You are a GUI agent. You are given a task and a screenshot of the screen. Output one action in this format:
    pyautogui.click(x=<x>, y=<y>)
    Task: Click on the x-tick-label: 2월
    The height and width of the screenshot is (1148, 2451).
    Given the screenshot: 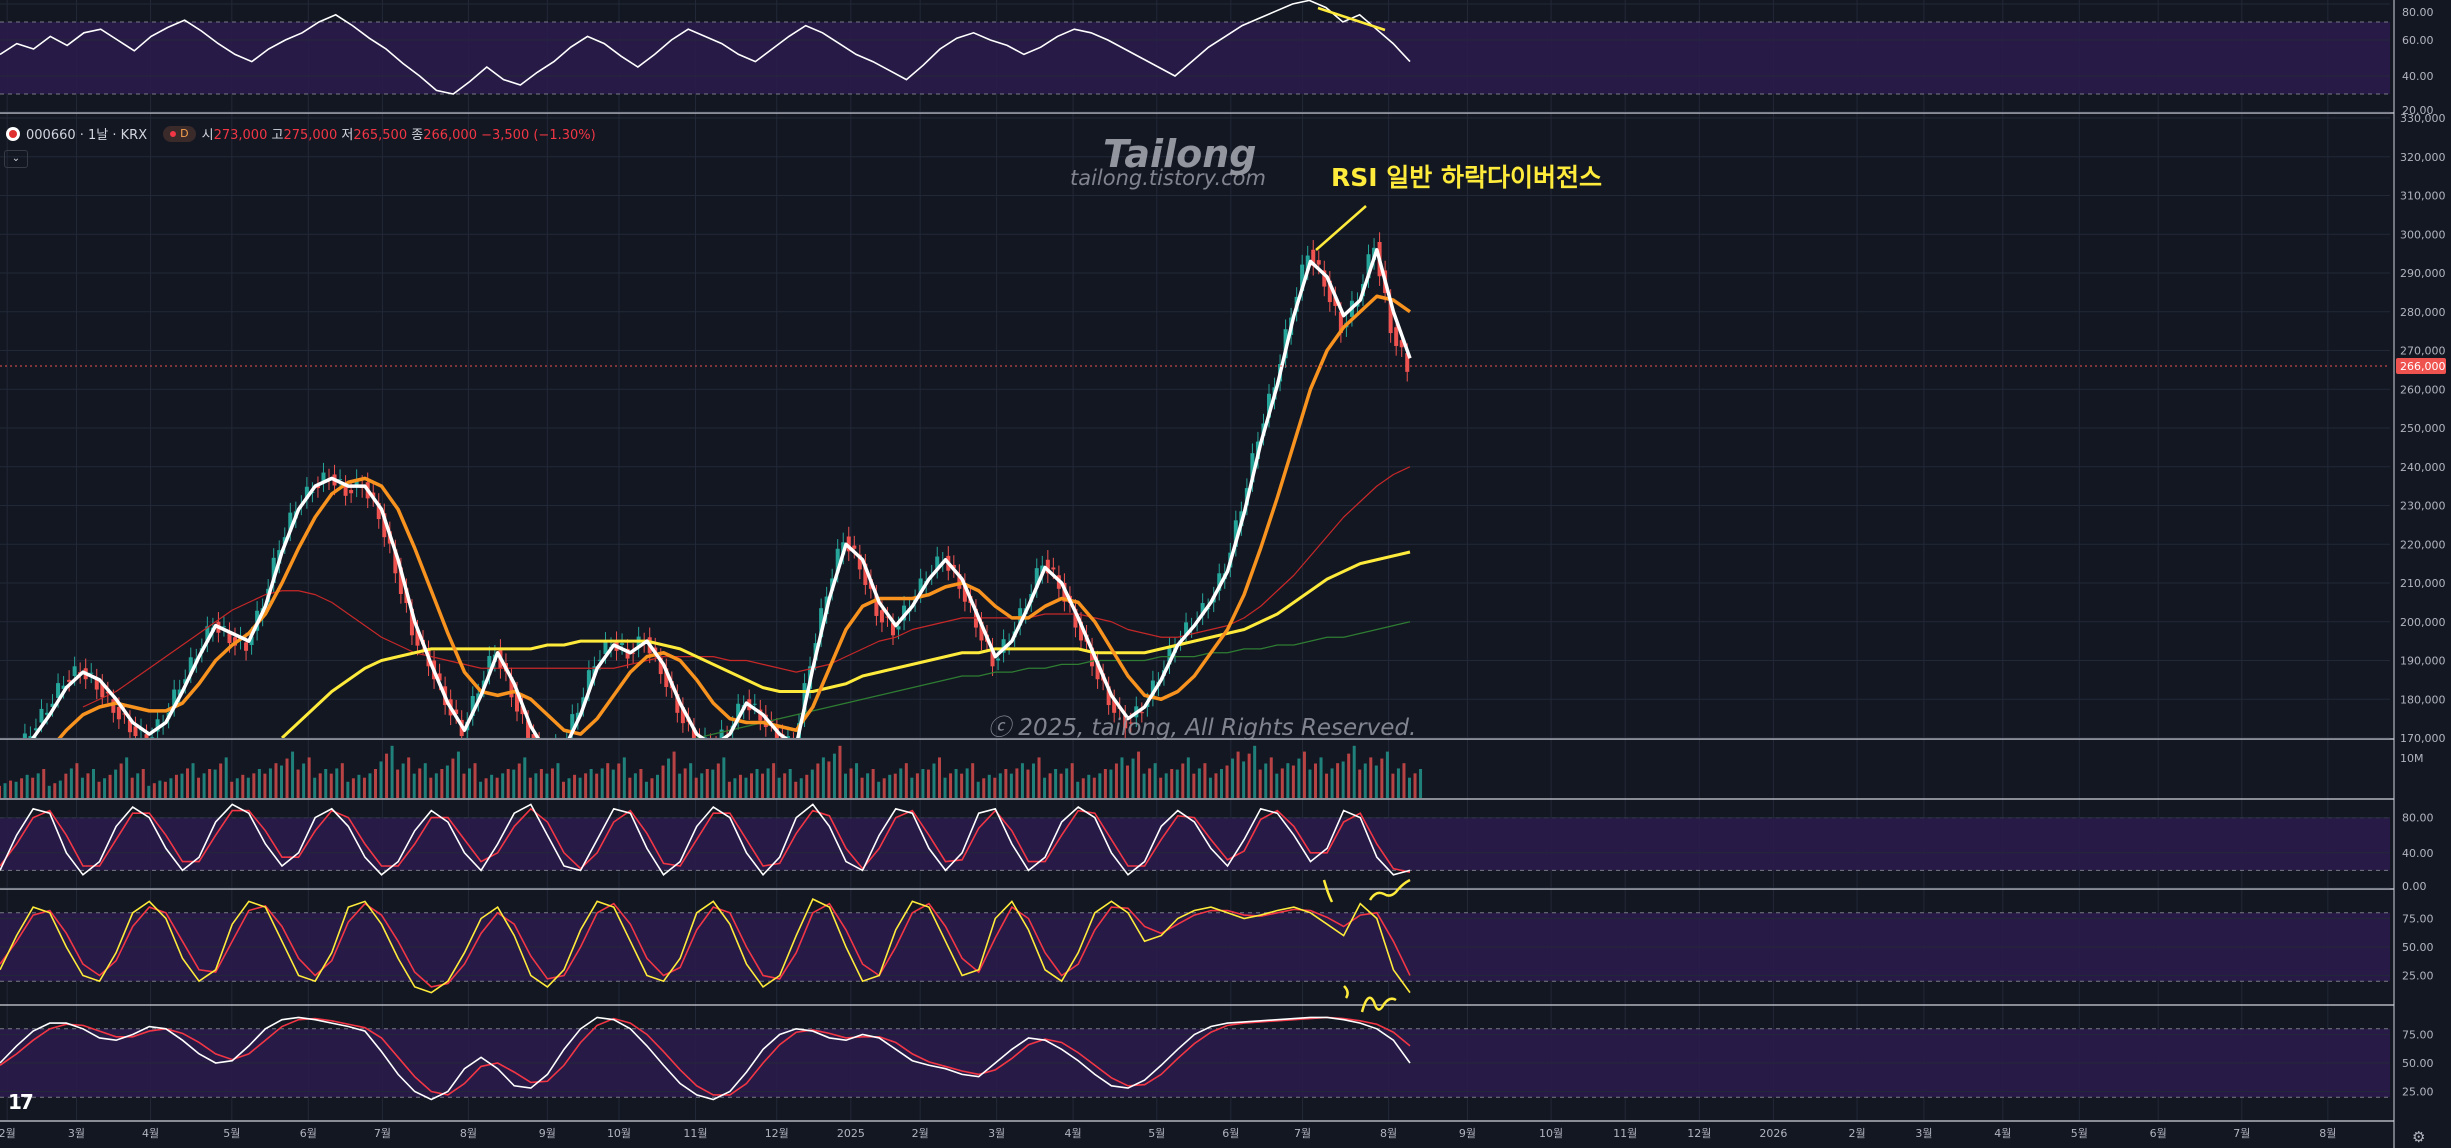 What is the action you would take?
    pyautogui.click(x=1856, y=1133)
    